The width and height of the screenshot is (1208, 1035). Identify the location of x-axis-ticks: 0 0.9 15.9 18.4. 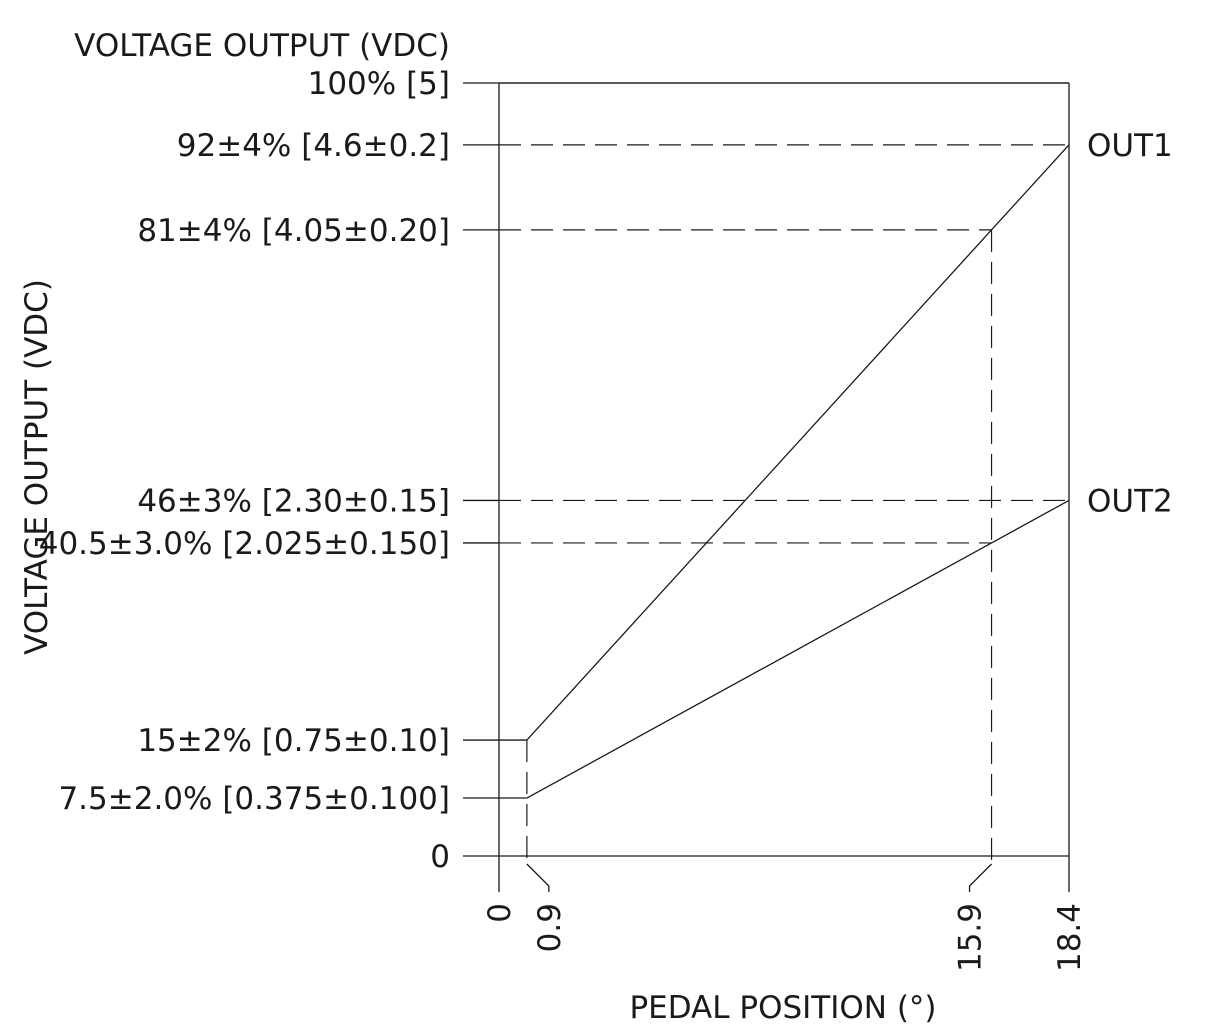
(785, 917).